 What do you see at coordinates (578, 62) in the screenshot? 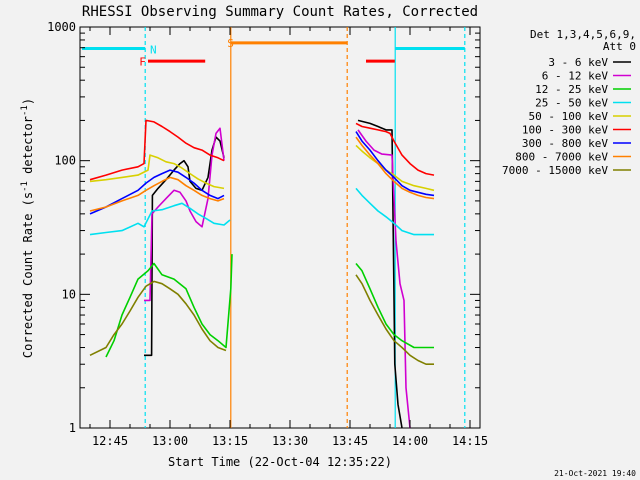
I see `legend-label-0: 3 - 6 keV` at bounding box center [578, 62].